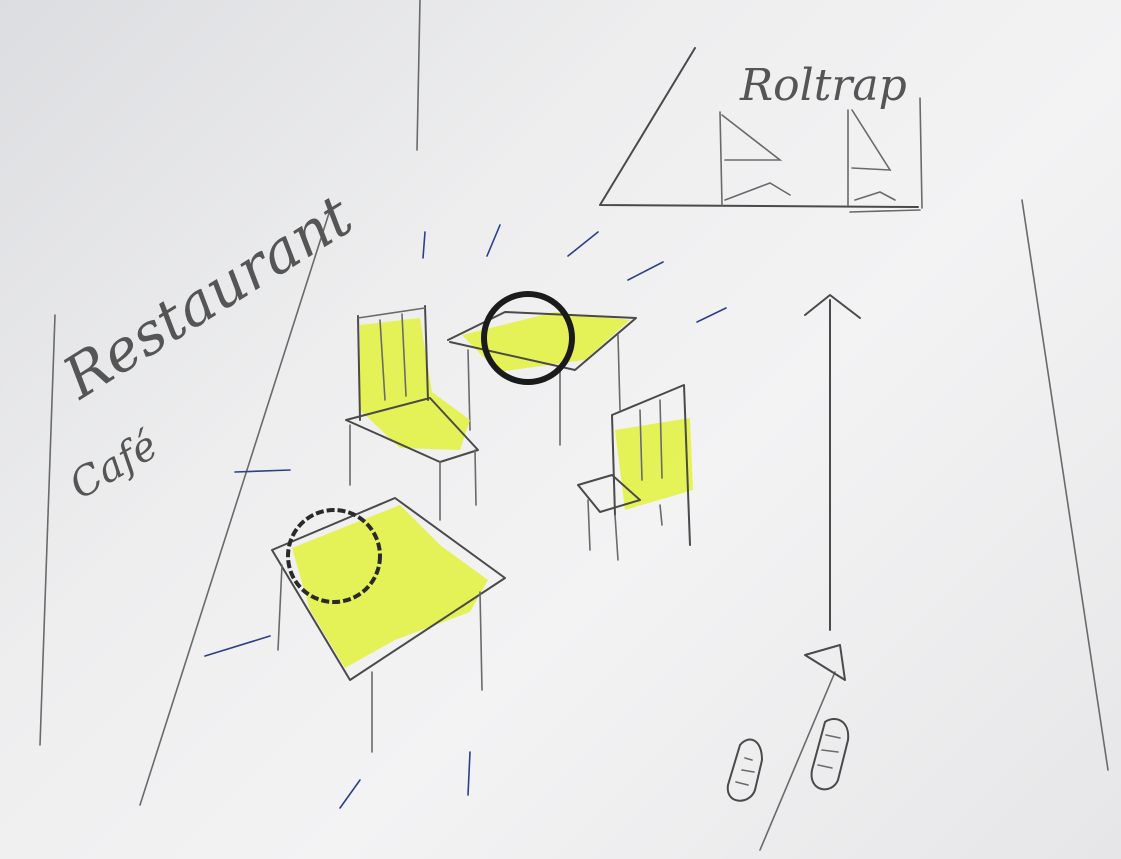 The image size is (1121, 859). I want to click on restaurant-label: Restaurant, so click(208, 296).